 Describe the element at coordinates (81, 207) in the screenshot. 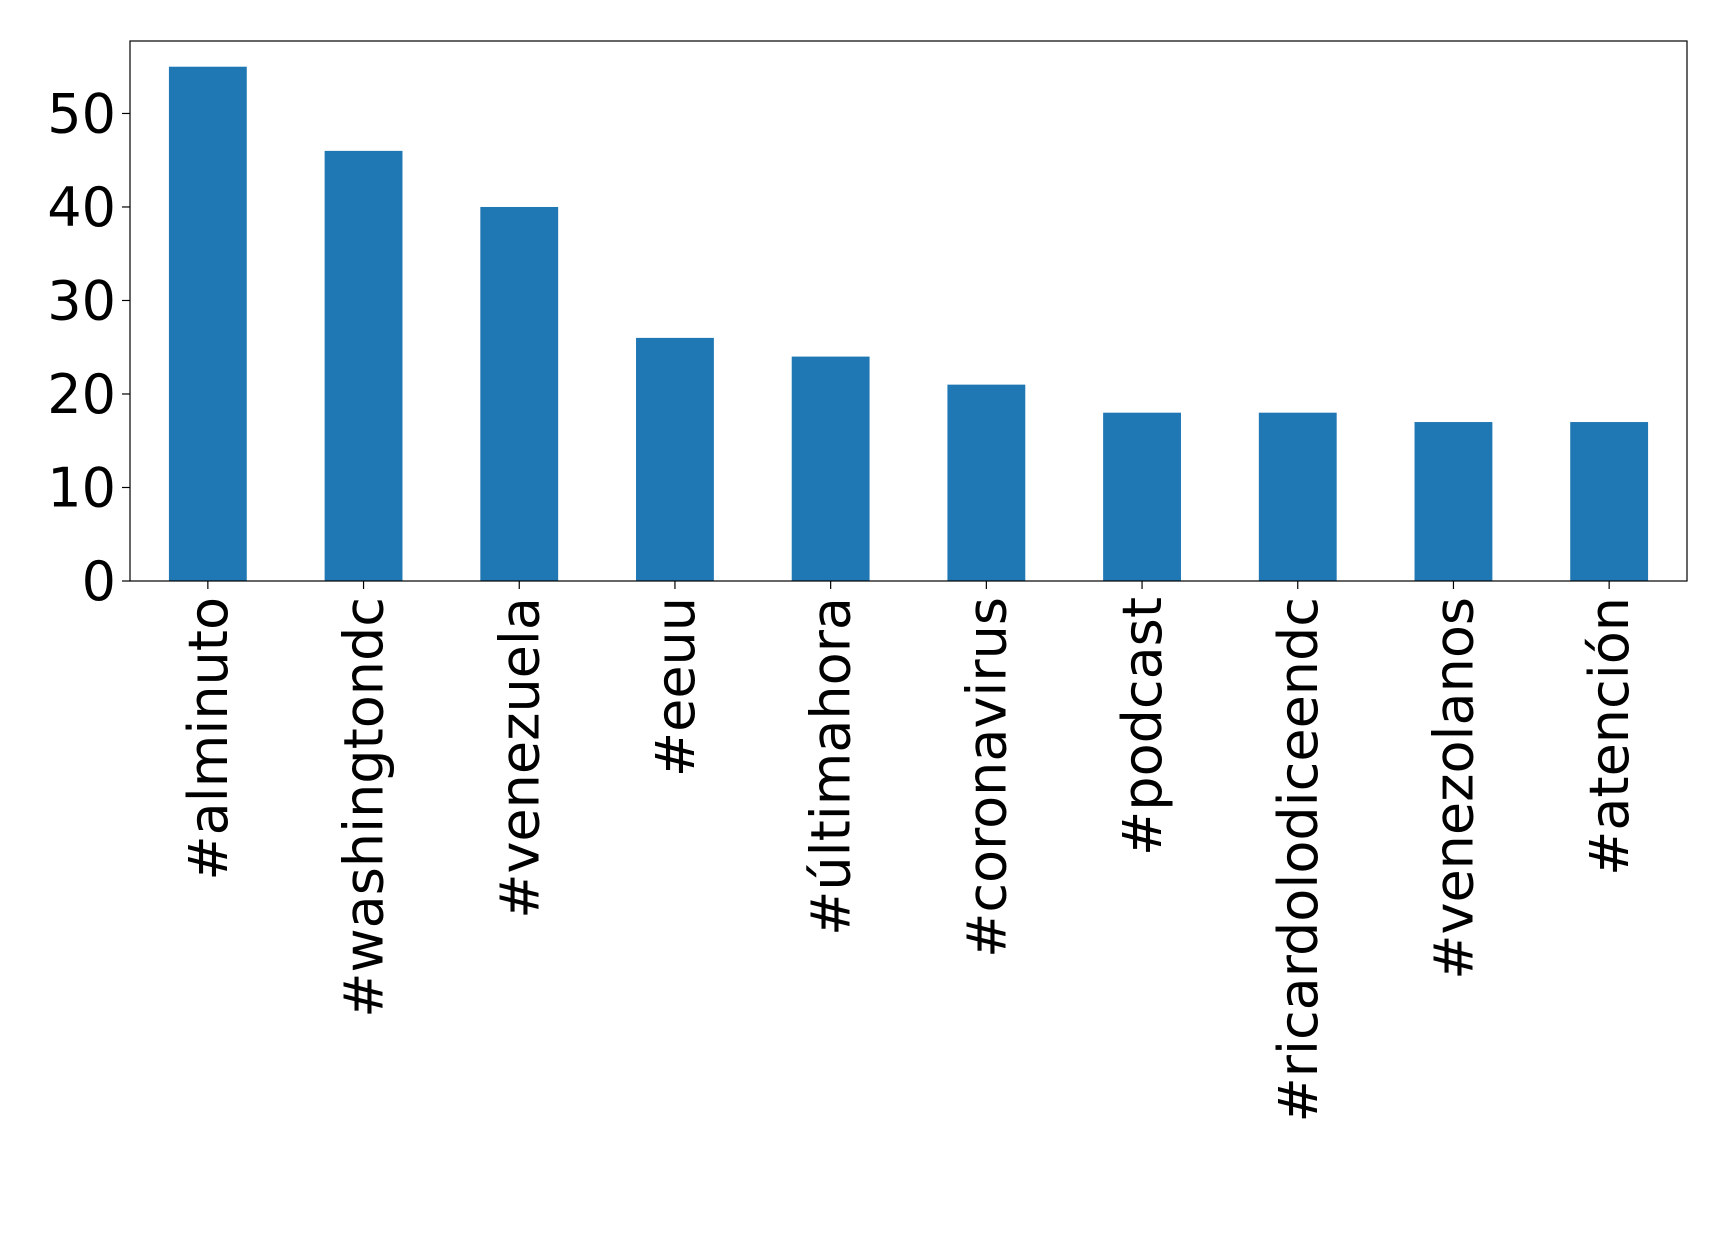

I see `y-tick-label: 40` at that location.